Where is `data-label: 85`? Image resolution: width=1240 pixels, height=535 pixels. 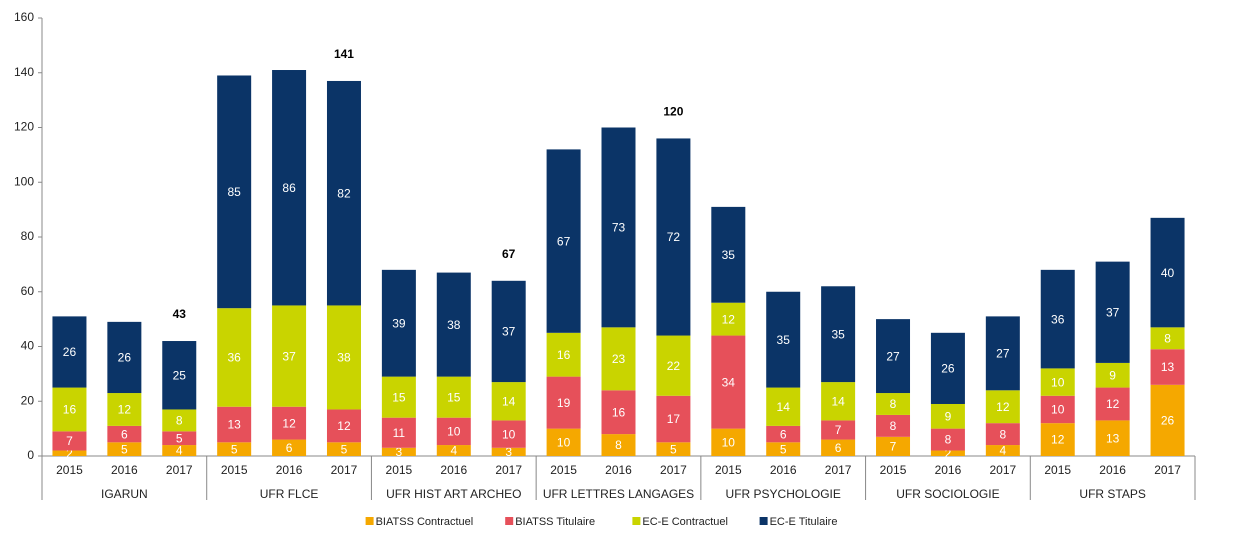
data-label: 85 is located at coordinates (234, 192).